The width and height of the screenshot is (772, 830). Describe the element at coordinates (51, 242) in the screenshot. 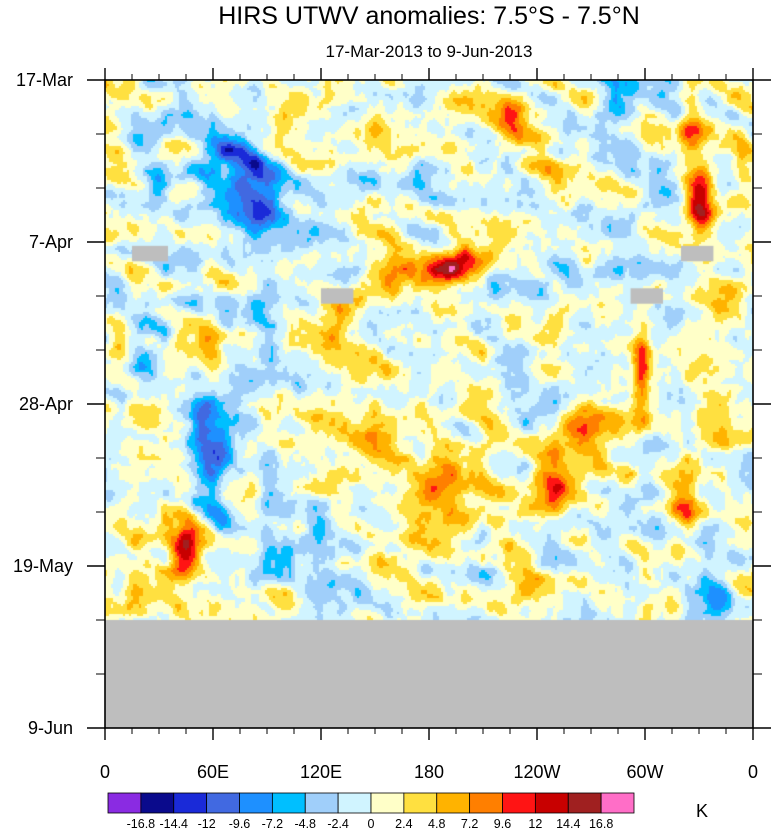

I see `y-tick-label: 7-Apr` at that location.